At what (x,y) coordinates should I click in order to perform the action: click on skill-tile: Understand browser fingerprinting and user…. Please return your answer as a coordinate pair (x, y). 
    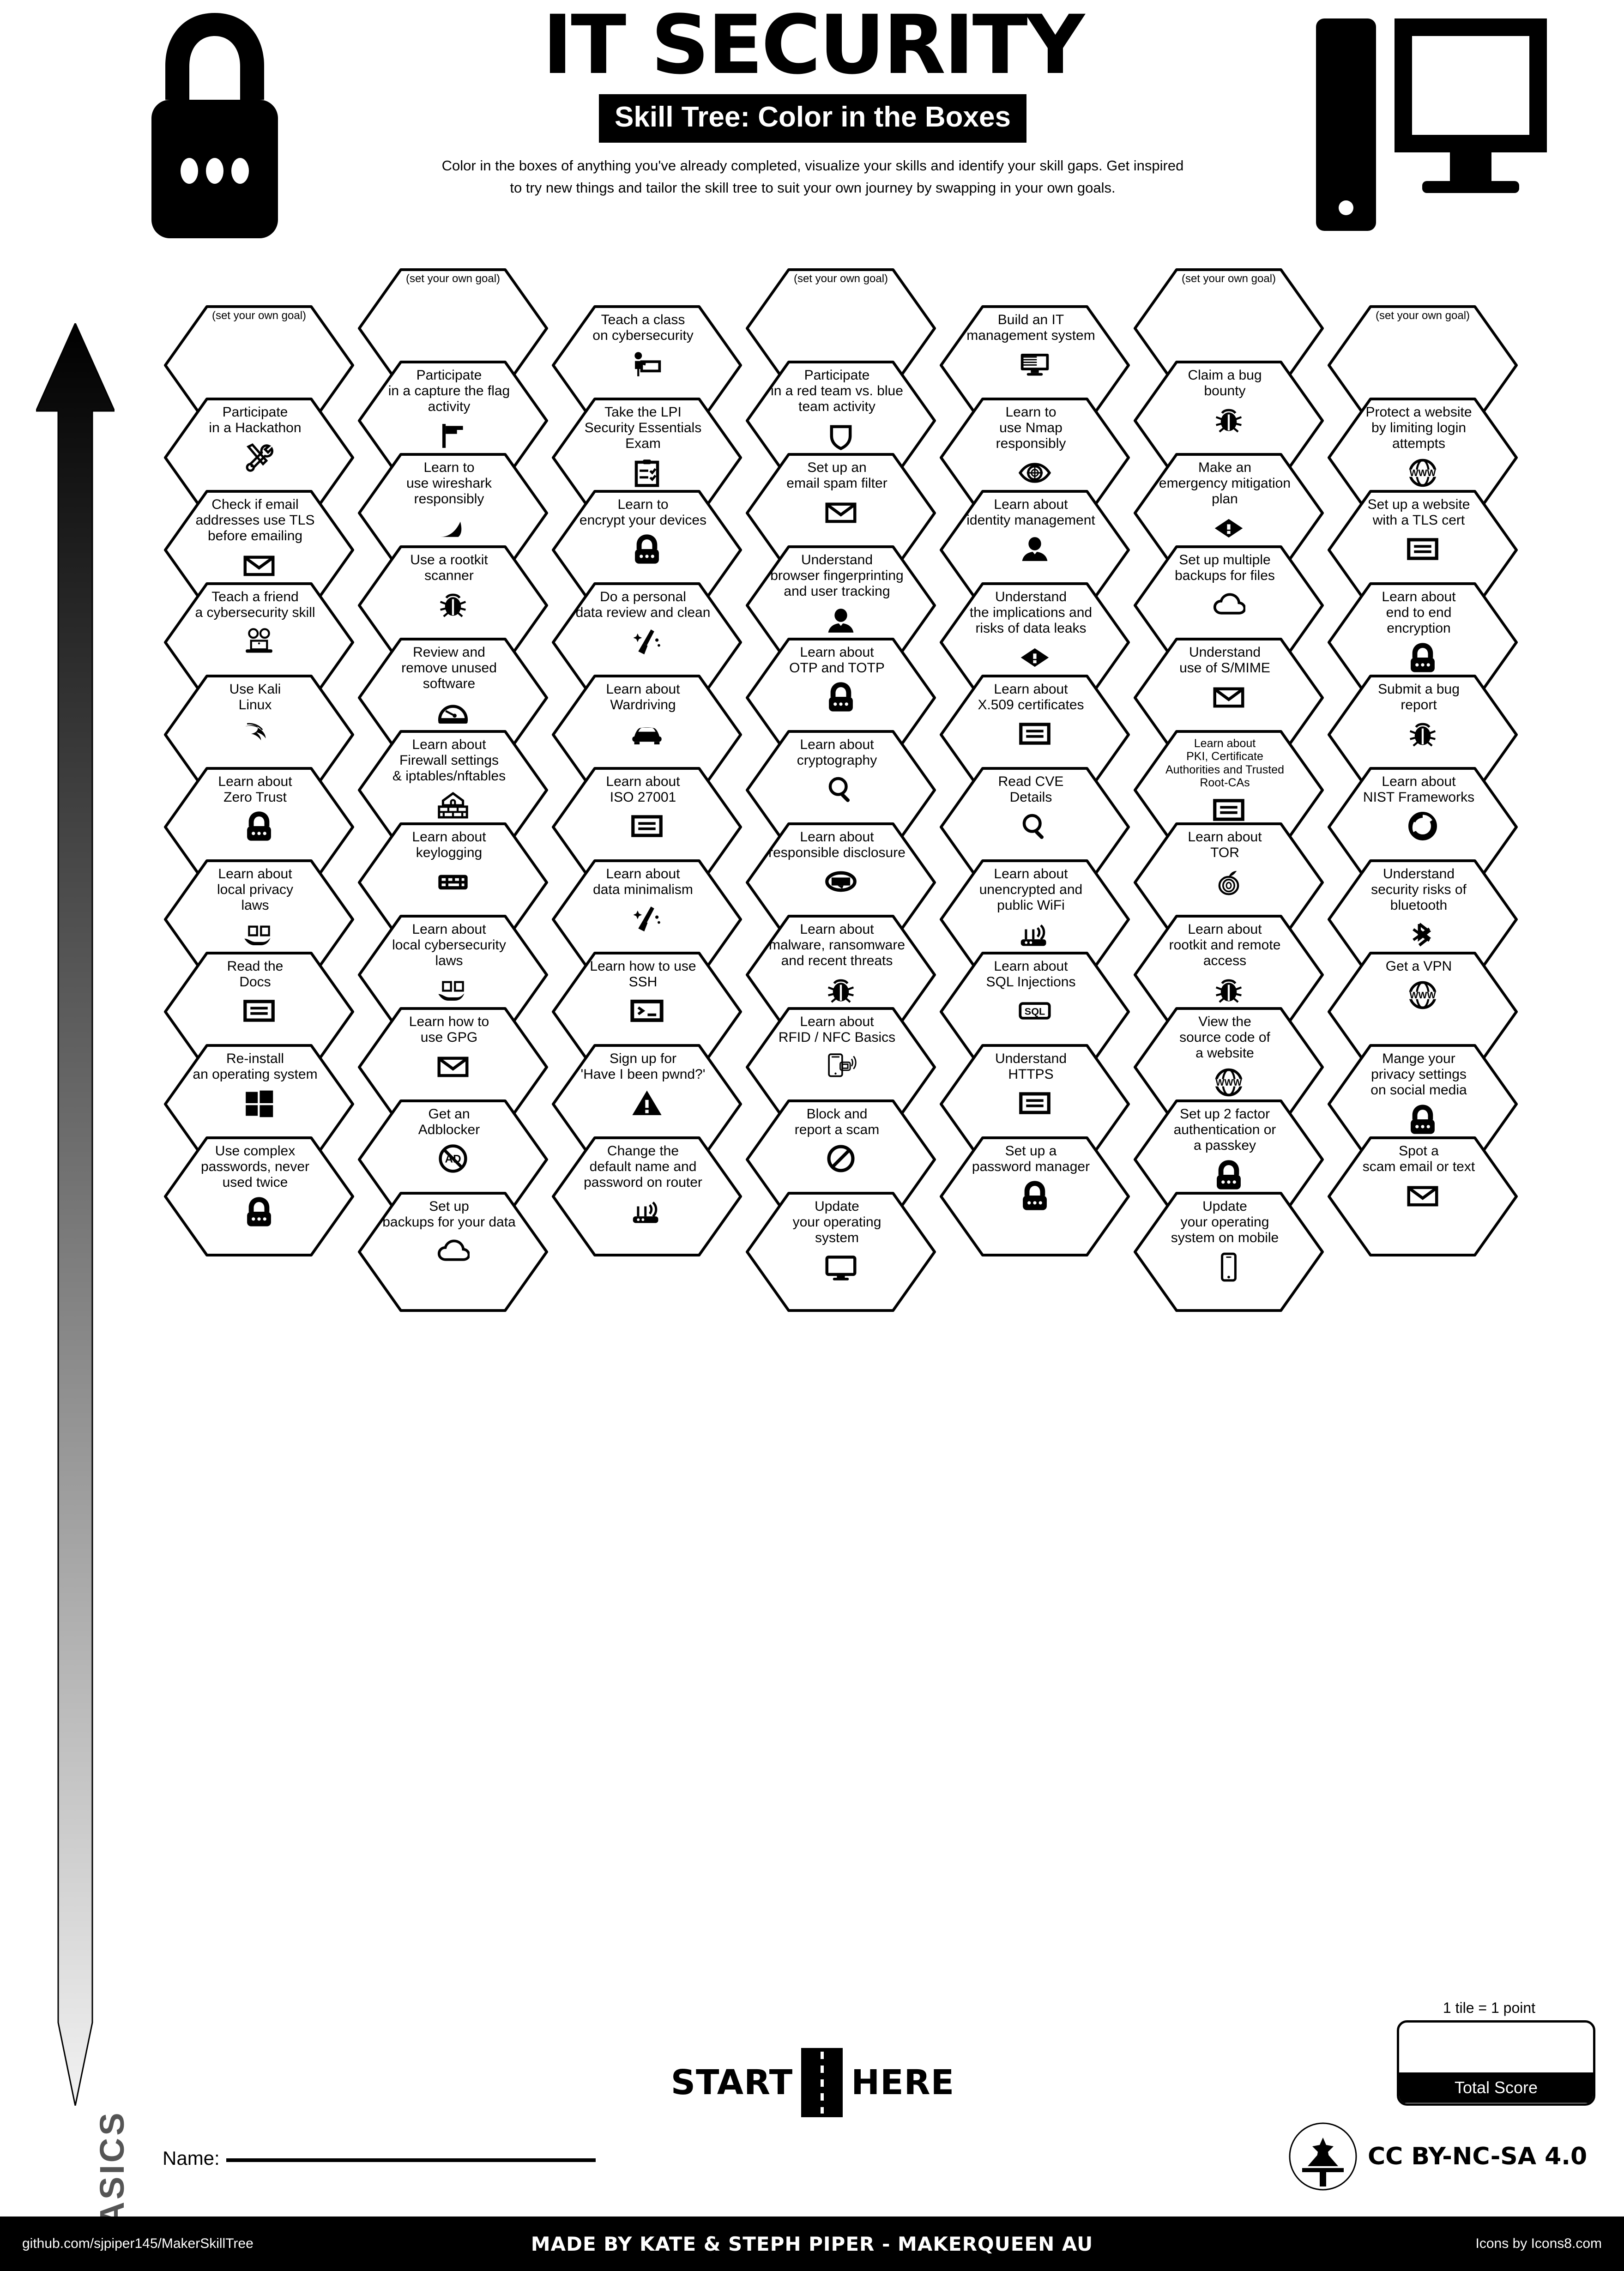
    Looking at the image, I should click on (840, 605).